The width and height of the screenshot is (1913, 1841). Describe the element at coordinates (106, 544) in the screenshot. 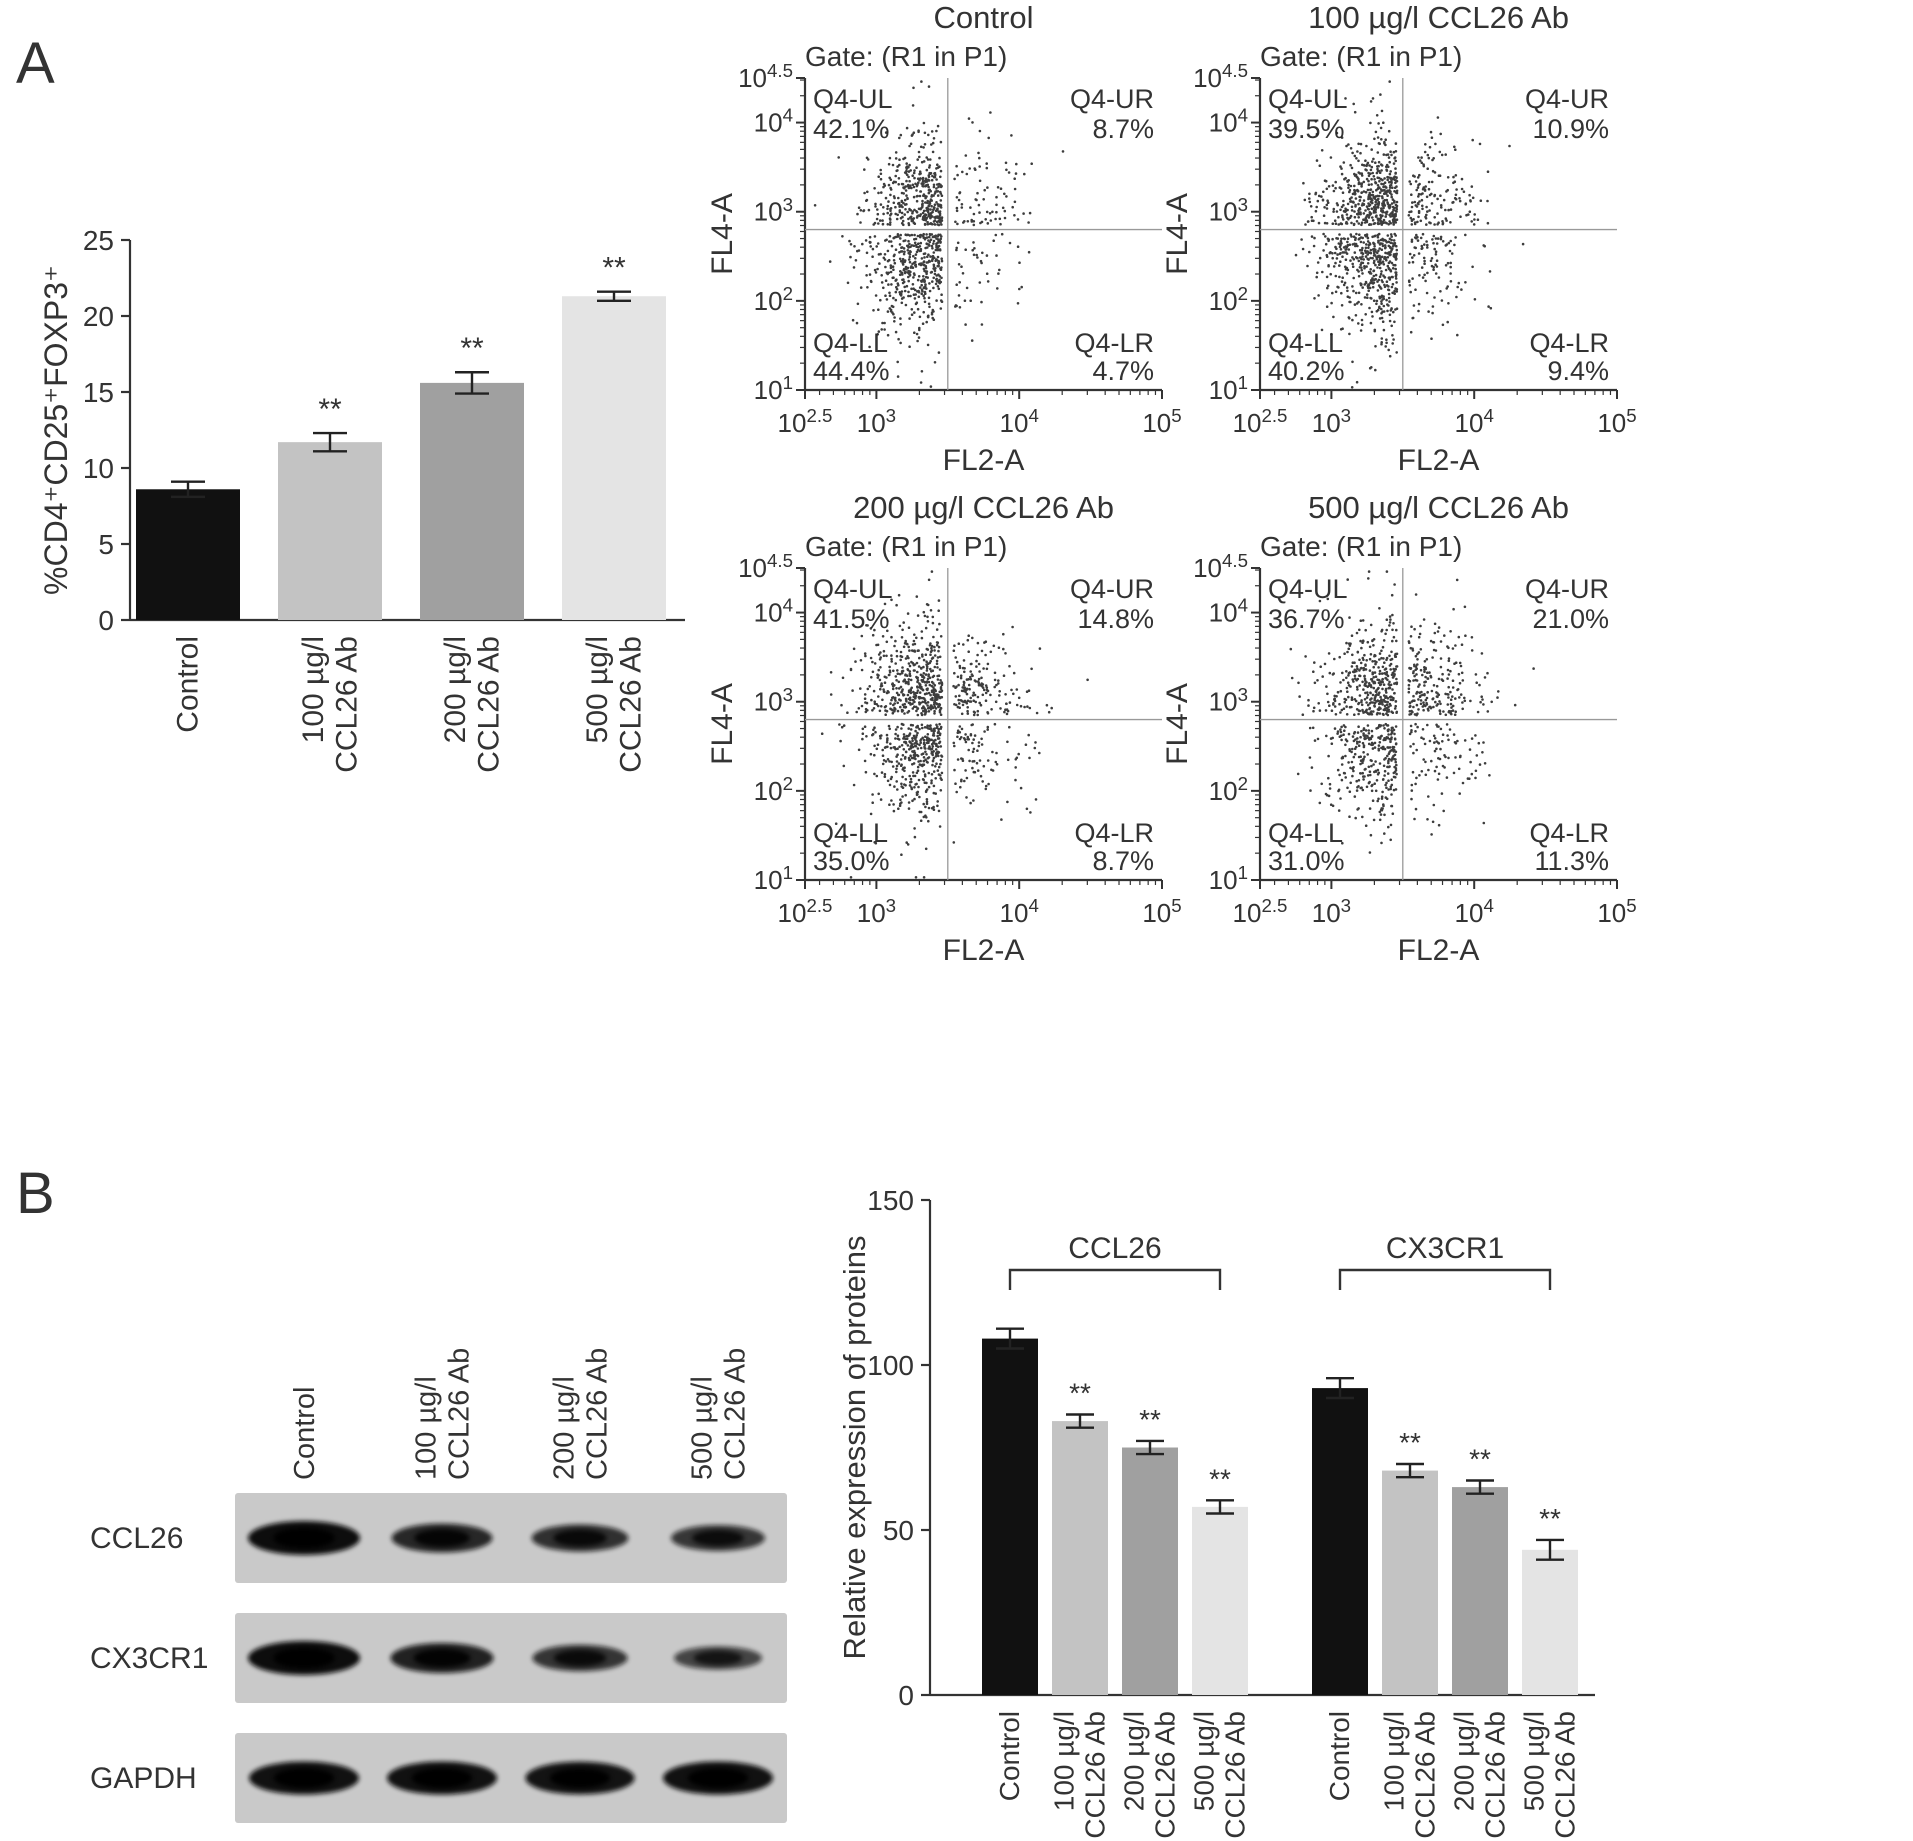

I see `y-tick-label: 5` at that location.